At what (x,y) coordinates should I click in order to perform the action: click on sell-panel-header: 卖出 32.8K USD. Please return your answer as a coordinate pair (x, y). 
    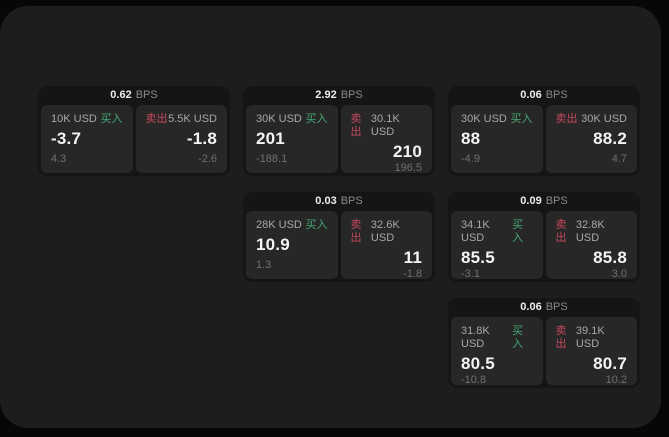
    Looking at the image, I should click on (592, 232).